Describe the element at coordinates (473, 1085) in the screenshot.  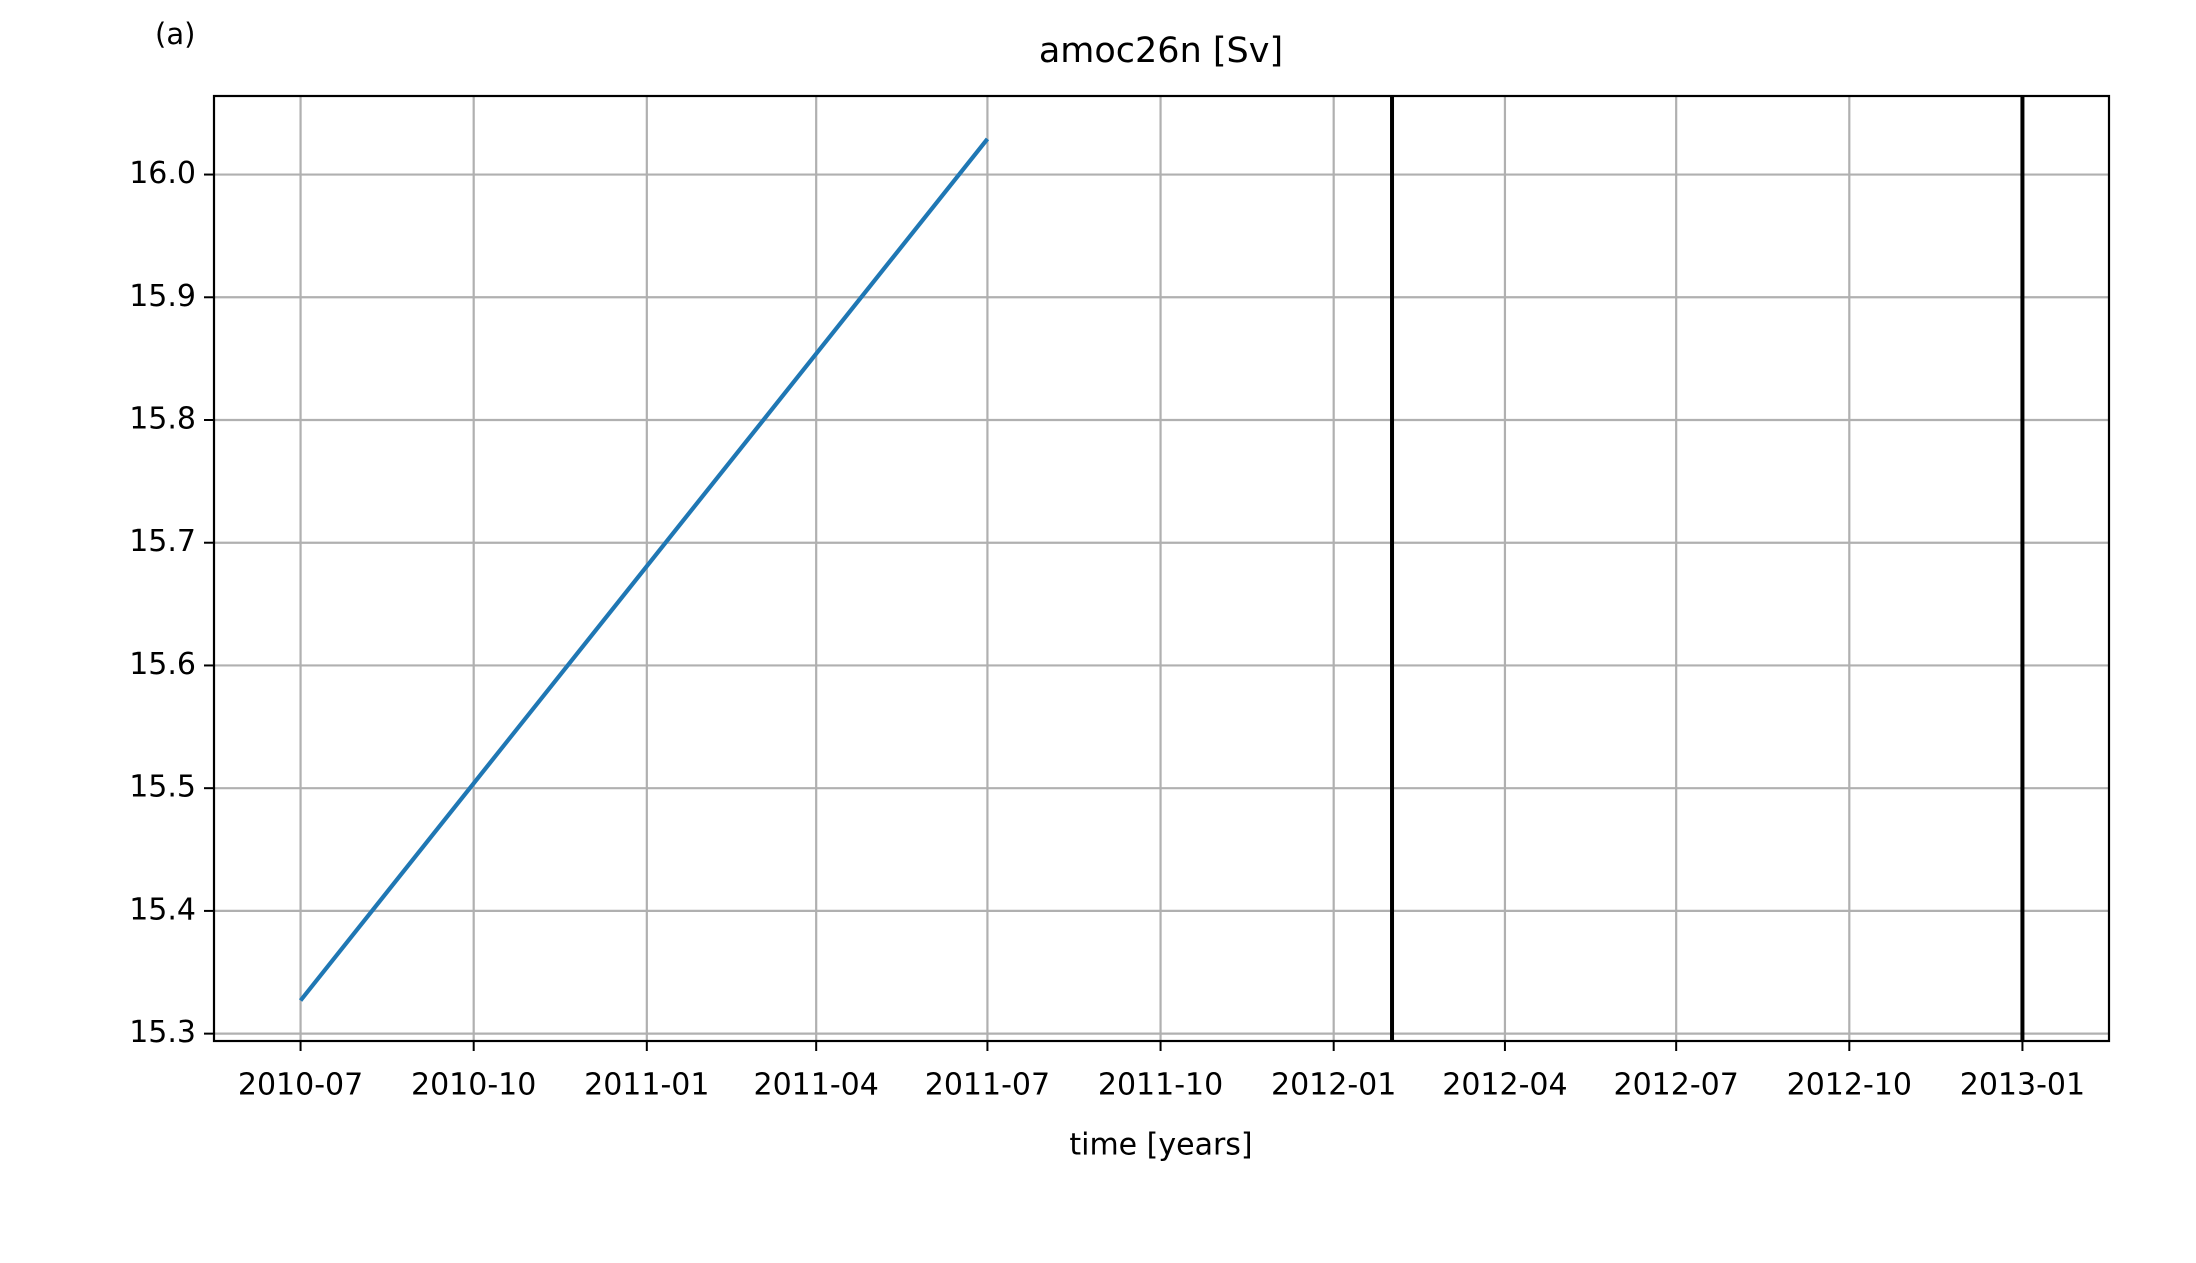
I see `x-tick-label: 2010-10` at that location.